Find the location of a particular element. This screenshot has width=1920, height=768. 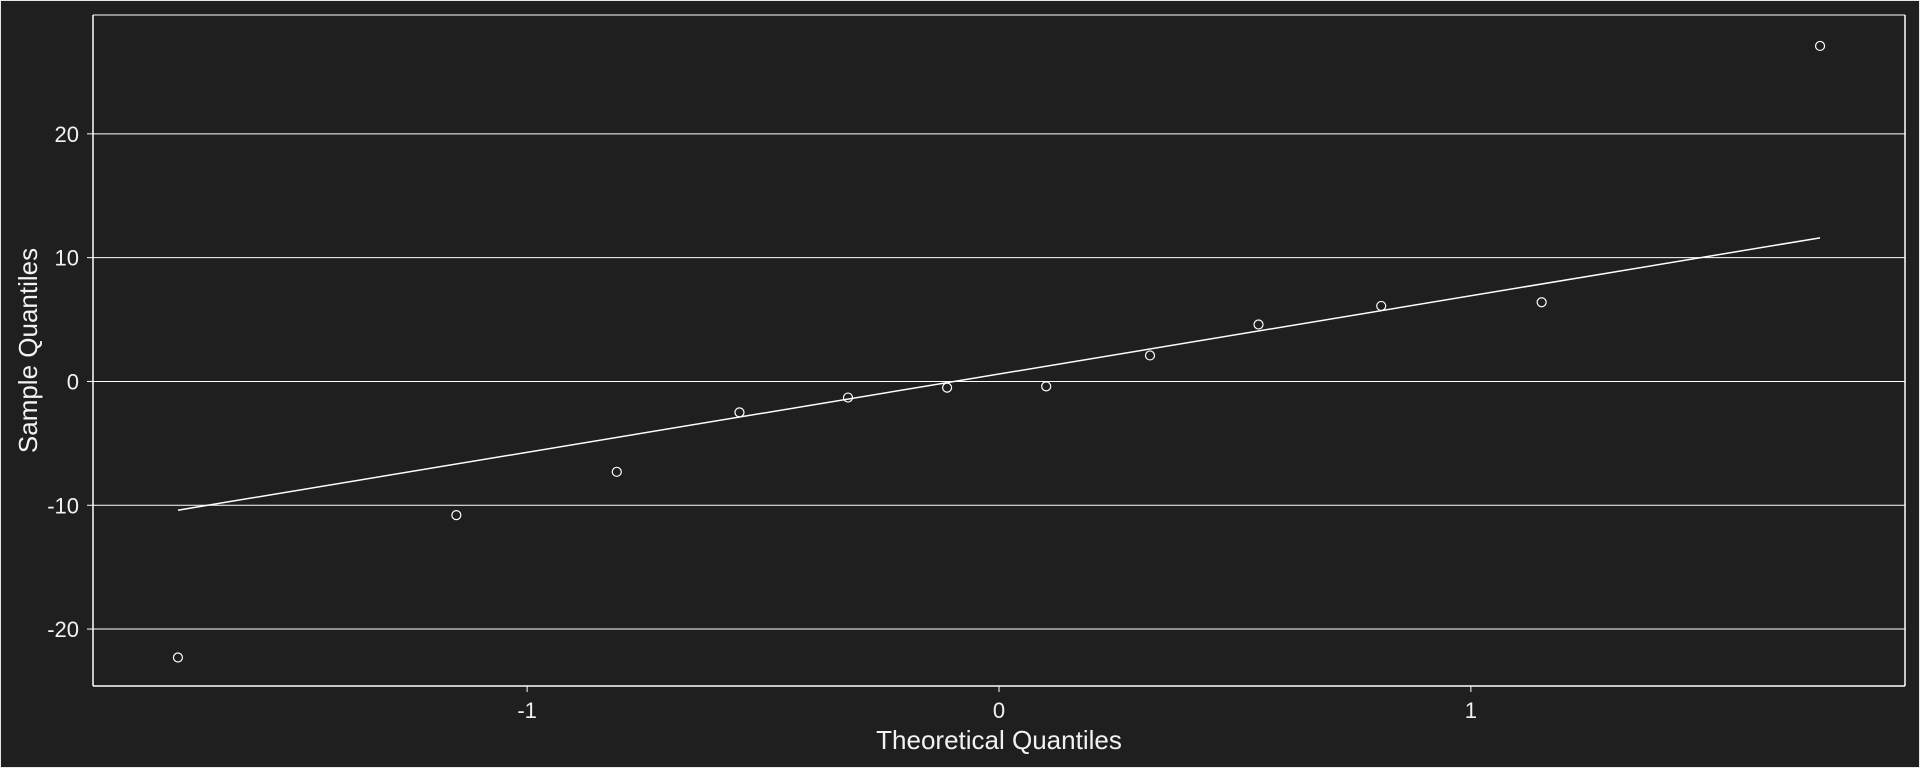

y-tick-label: -10 is located at coordinates (63, 505).